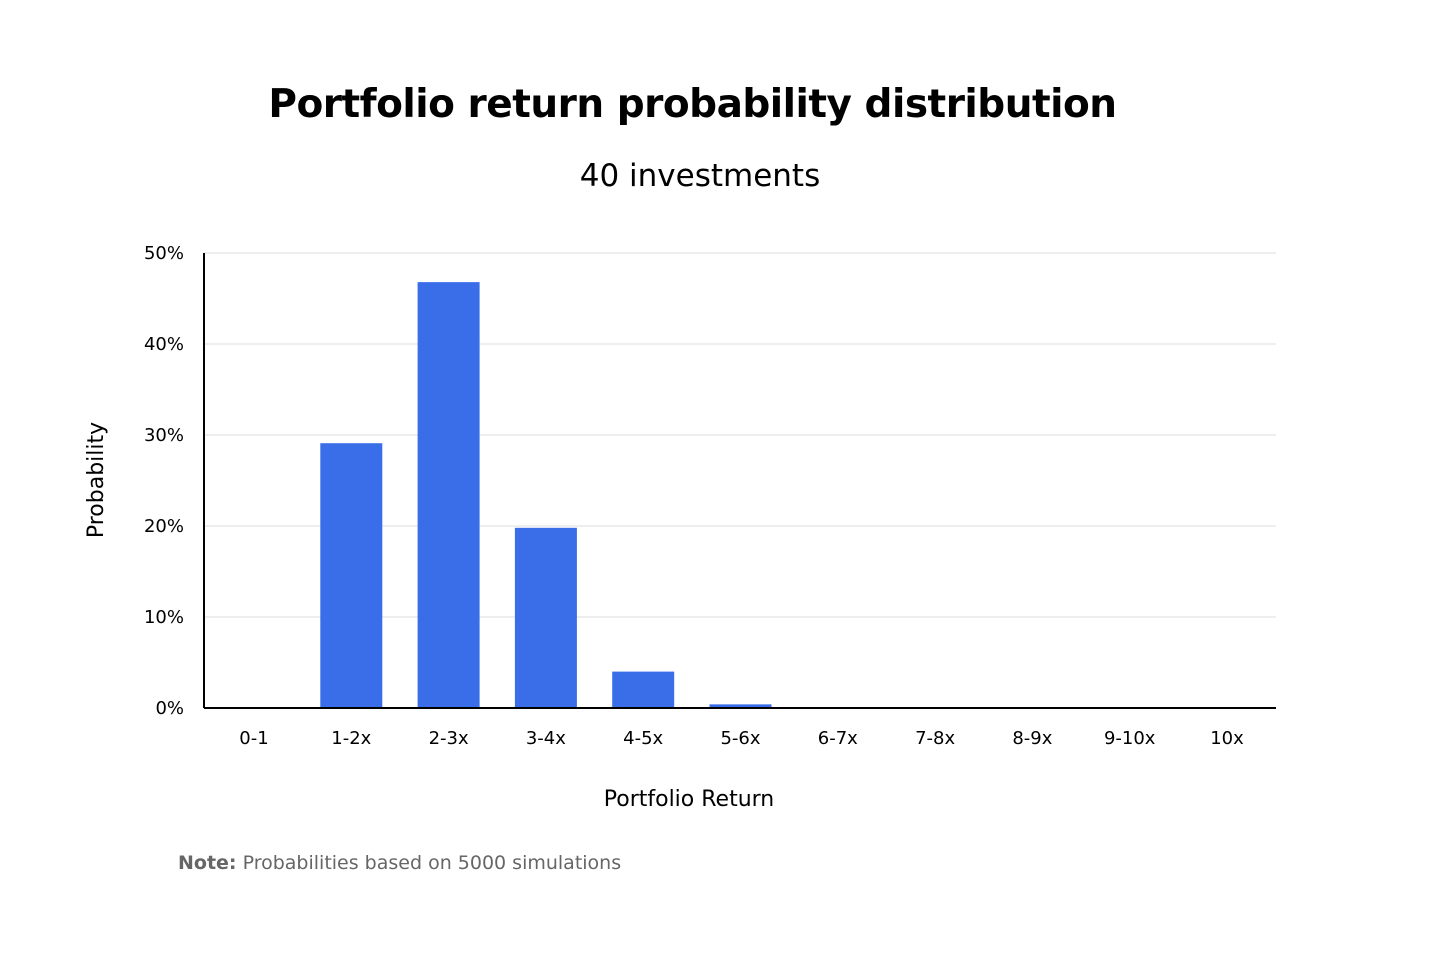  I want to click on x-tick-label: 10x, so click(1227, 738).